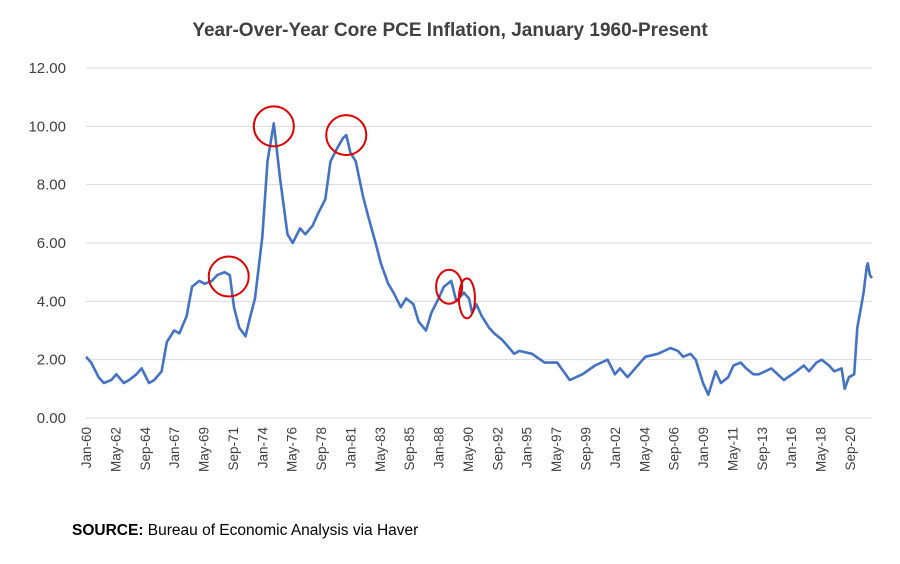  I want to click on x-tick-label: May-69, so click(204, 449).